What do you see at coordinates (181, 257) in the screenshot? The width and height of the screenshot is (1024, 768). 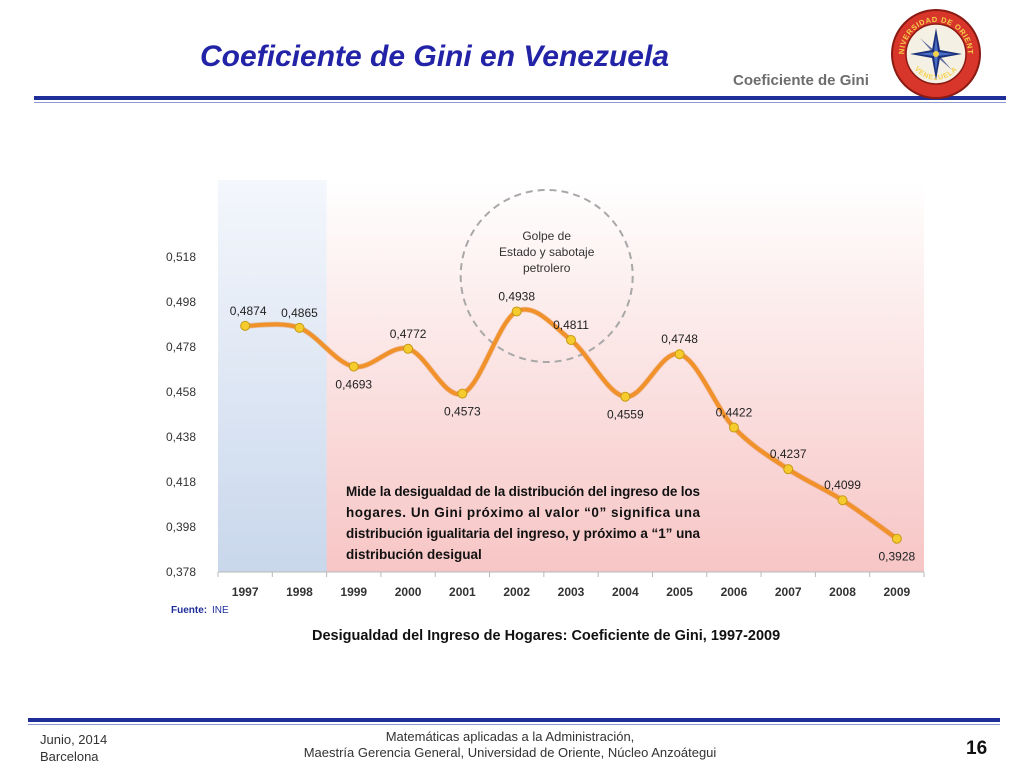 I see `y-tick-label: 0,518` at bounding box center [181, 257].